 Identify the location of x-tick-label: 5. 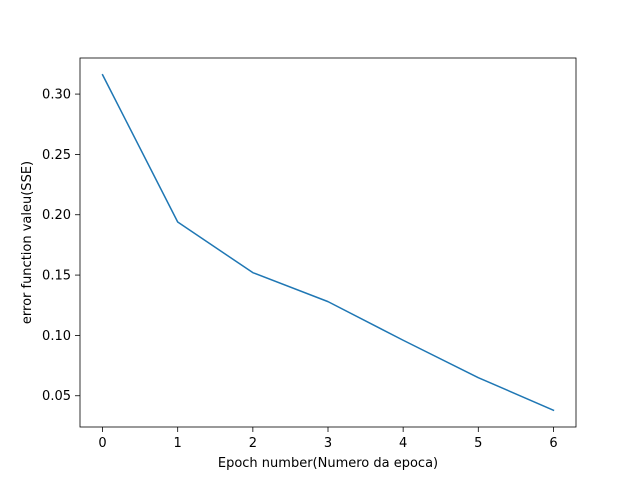
(478, 443).